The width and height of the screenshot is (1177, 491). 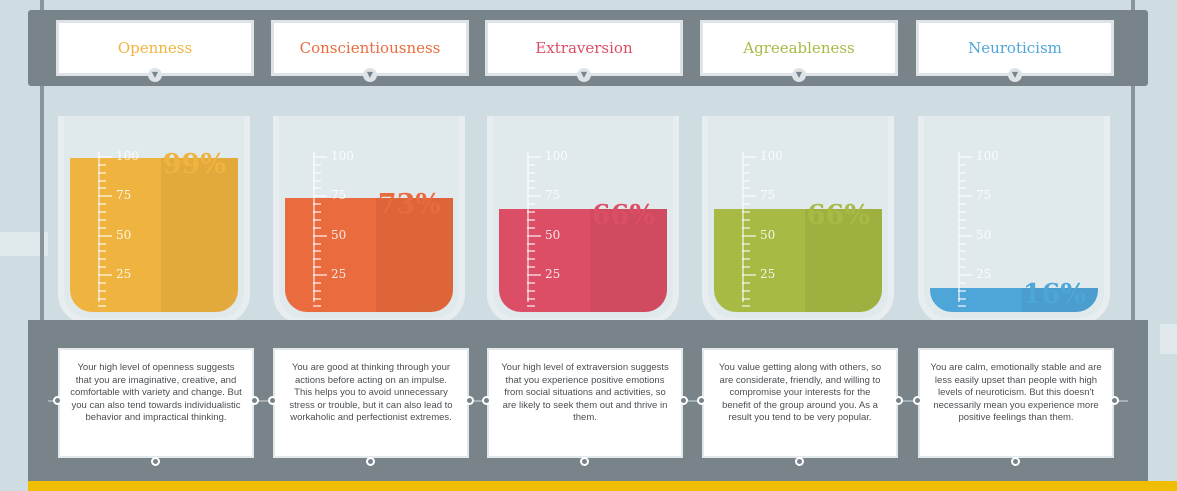 I want to click on right-pole, so click(x=1133, y=245).